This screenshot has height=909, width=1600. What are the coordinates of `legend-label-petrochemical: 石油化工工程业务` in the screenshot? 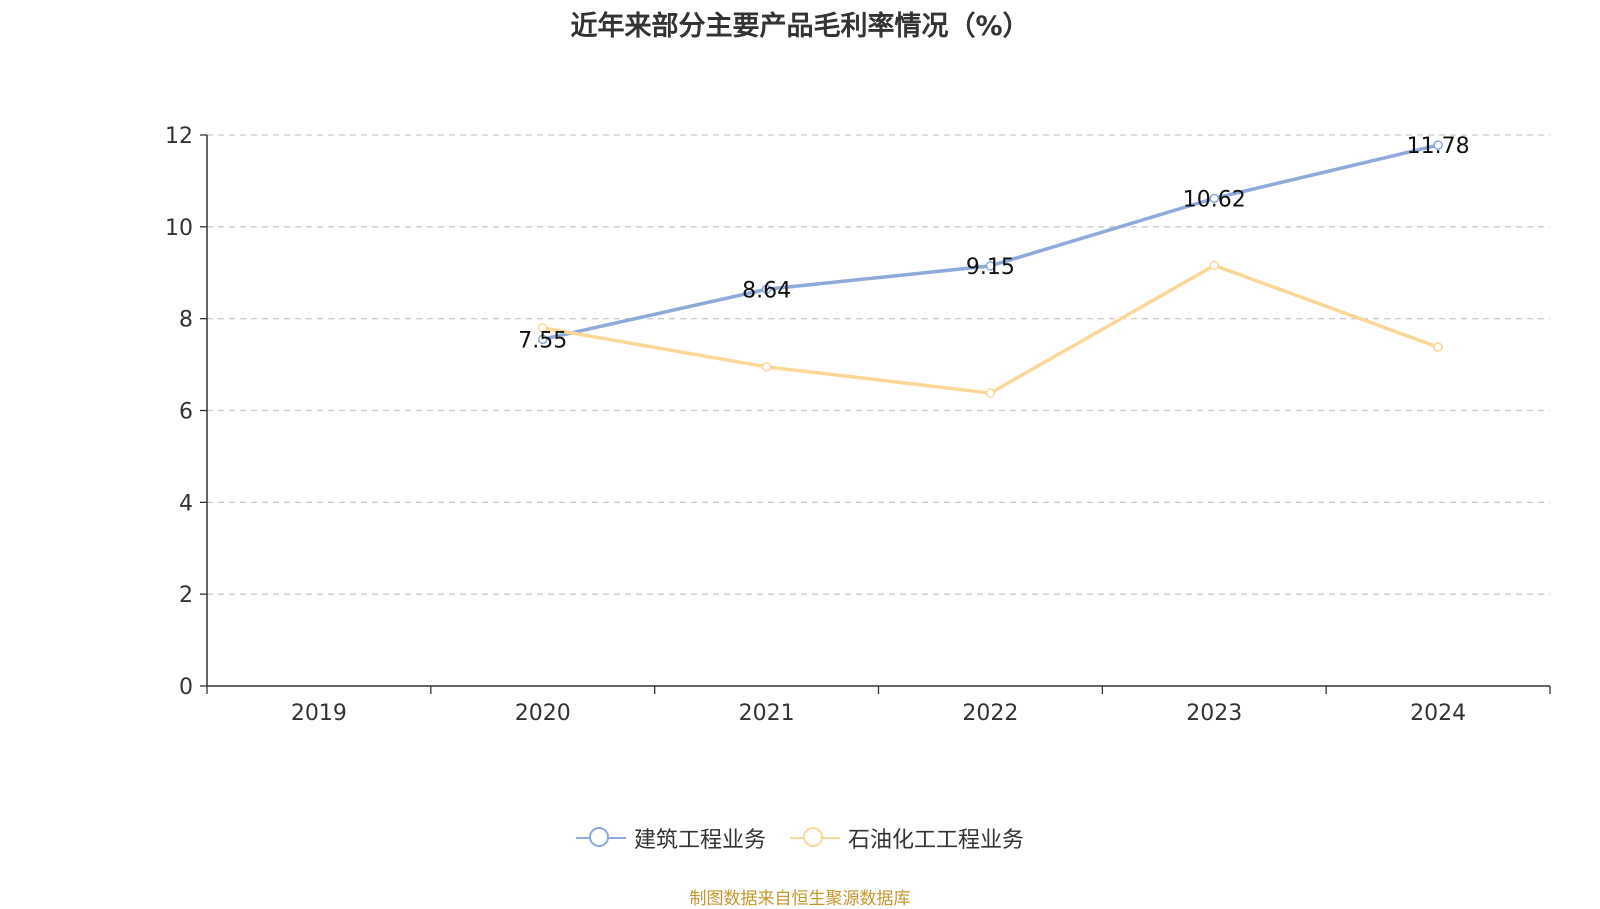 It's located at (936, 840).